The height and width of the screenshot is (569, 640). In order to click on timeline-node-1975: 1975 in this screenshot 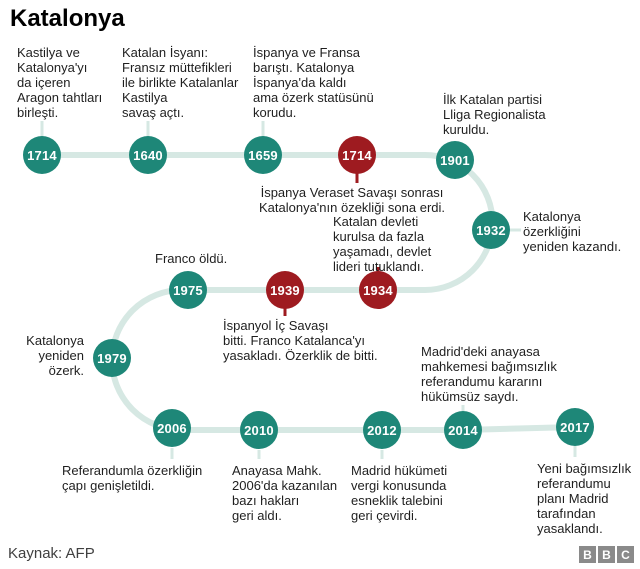, I will do `click(188, 290)`.